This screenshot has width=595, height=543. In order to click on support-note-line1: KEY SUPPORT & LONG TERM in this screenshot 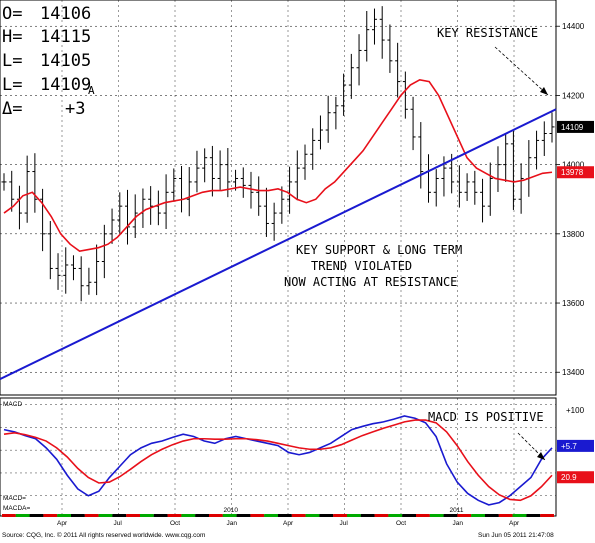, I will do `click(379, 250)`.